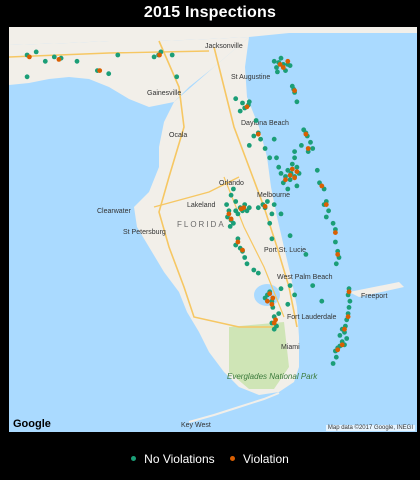  Describe the element at coordinates (179, 459) in the screenshot. I see `legend-label-no-violations: No Violations` at that location.